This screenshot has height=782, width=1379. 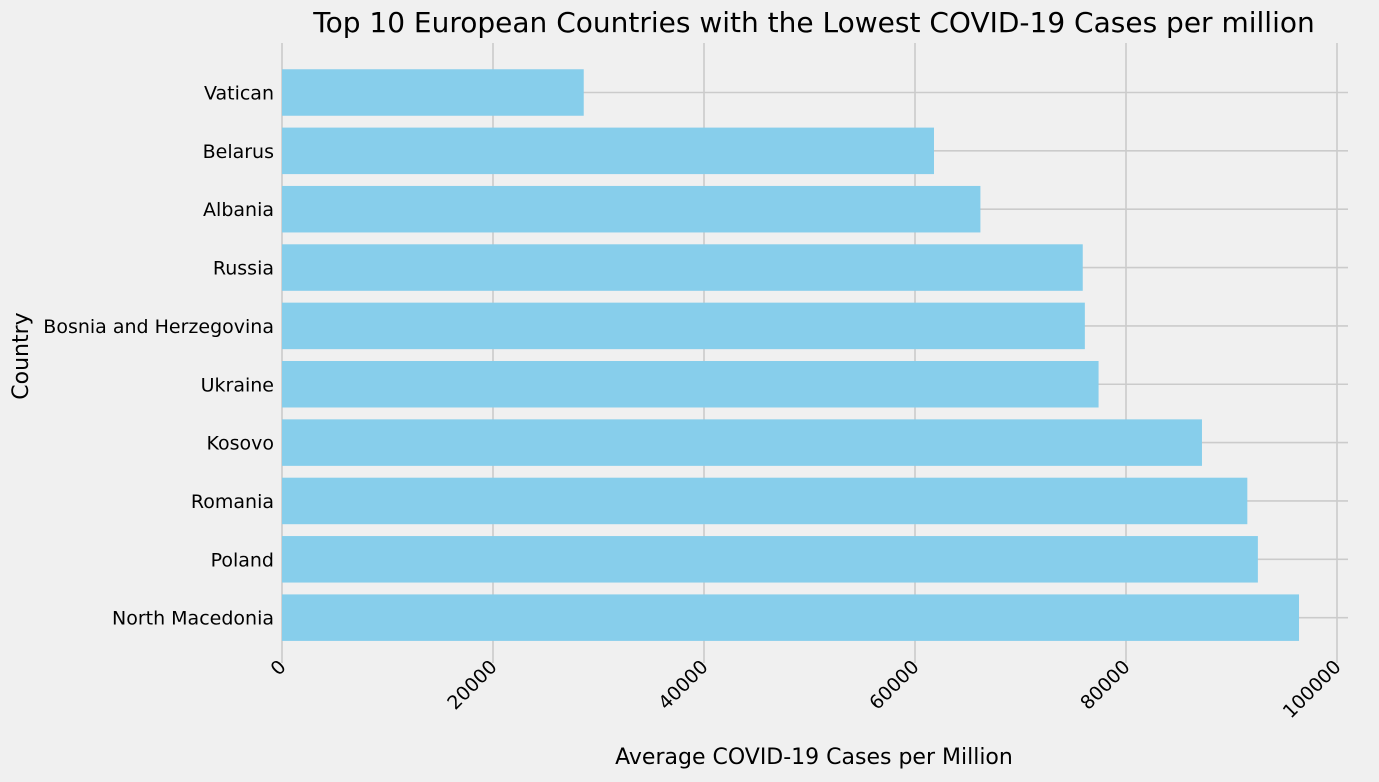 I want to click on bar-belarus, so click(x=608, y=151).